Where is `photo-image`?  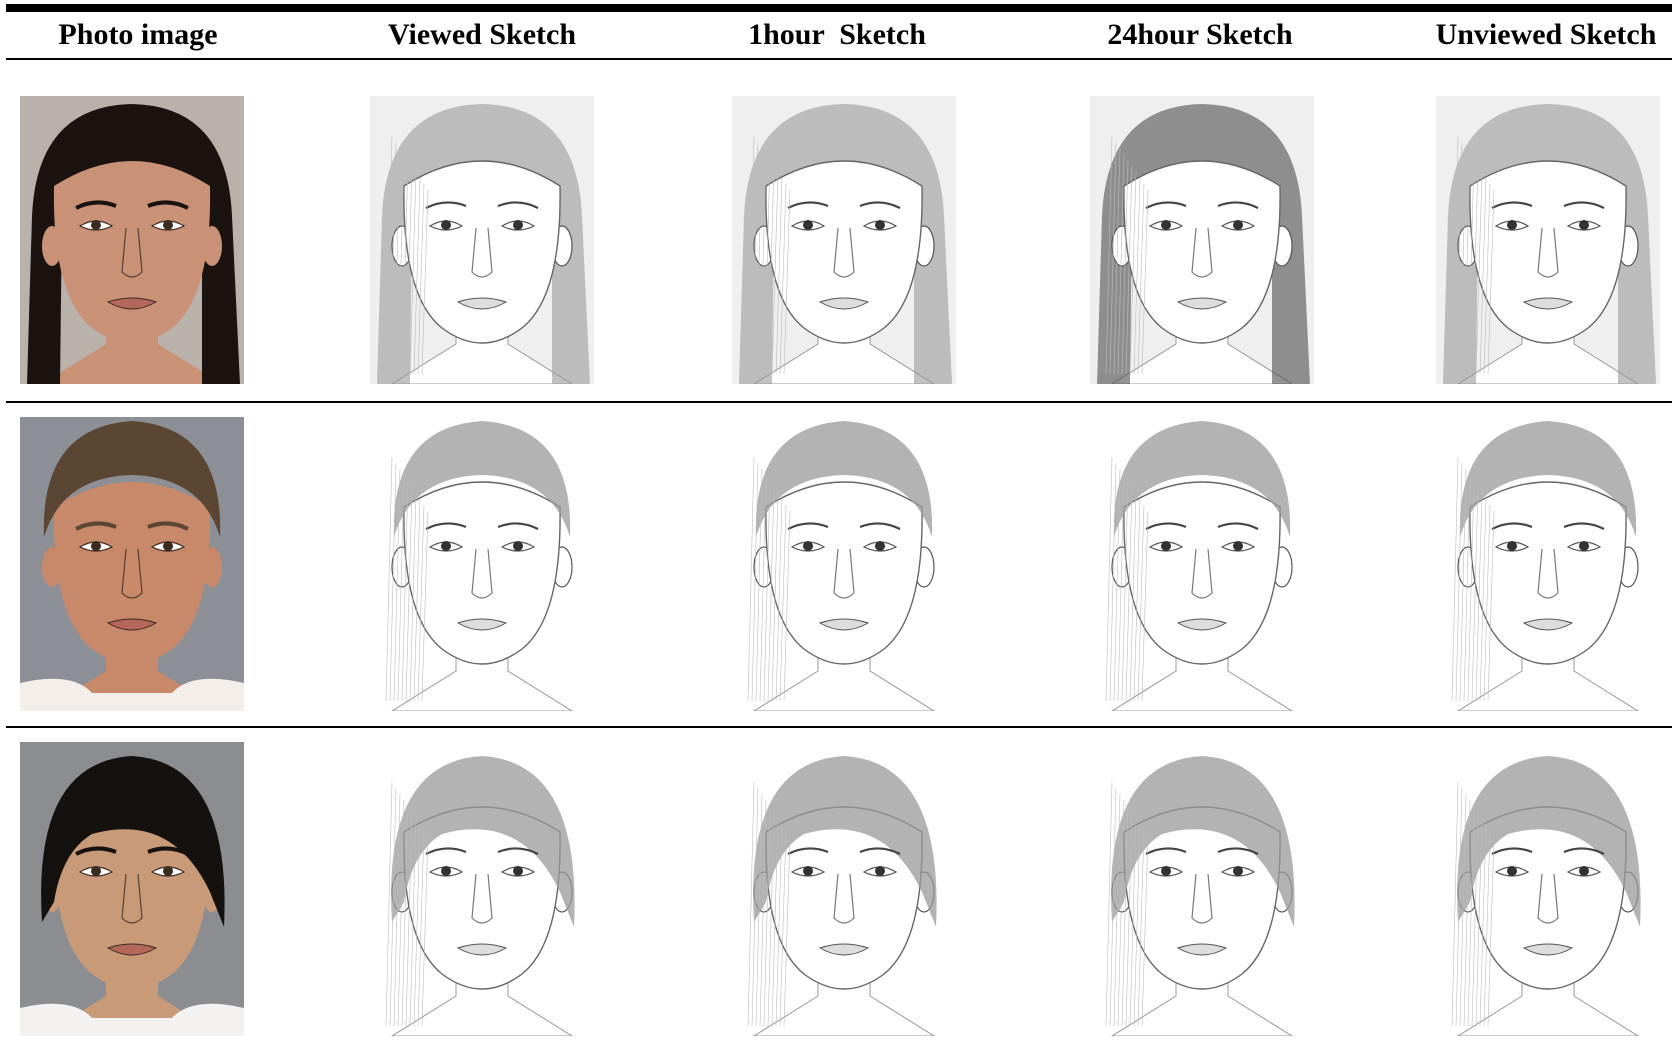
photo-image is located at coordinates (132, 889).